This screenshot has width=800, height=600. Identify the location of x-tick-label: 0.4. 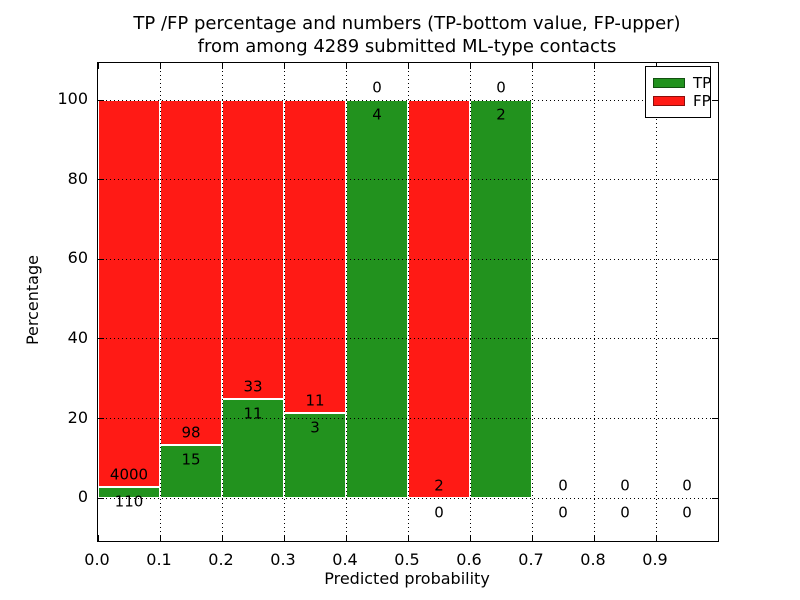
(345, 559).